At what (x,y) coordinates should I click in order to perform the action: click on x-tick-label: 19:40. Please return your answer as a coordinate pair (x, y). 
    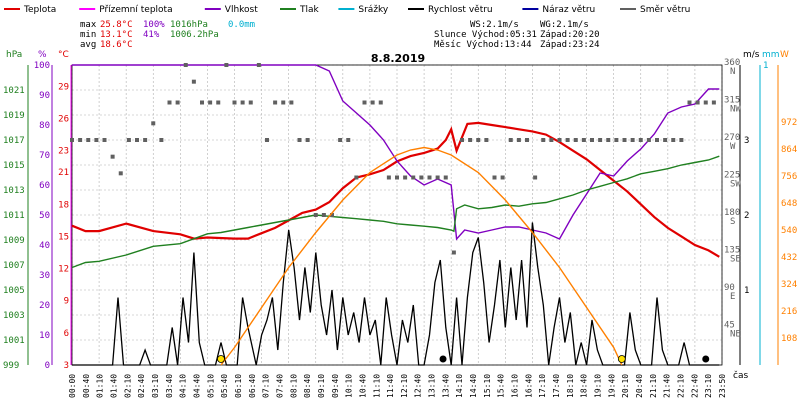
    Looking at the image, I should click on (611, 386).